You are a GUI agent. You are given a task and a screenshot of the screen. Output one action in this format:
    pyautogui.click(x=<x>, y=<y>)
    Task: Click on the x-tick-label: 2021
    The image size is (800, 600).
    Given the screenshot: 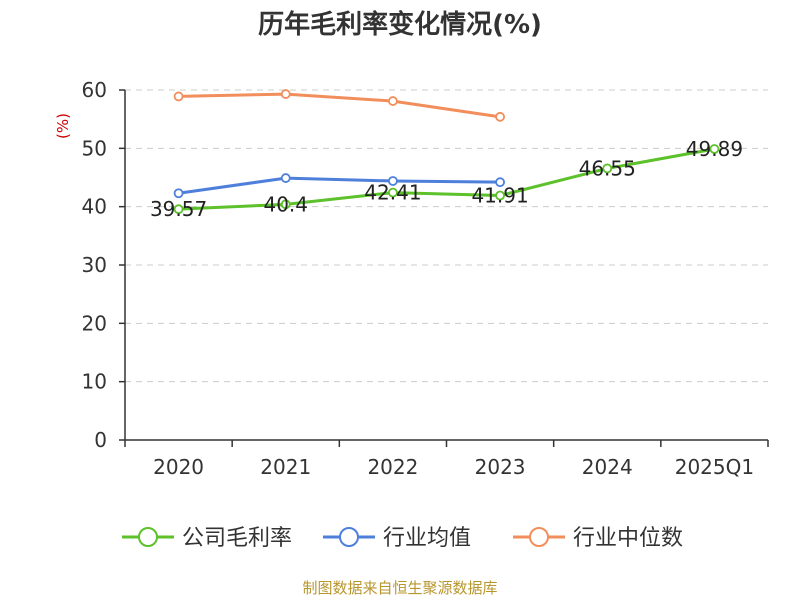 What is the action you would take?
    pyautogui.click(x=285, y=467)
    